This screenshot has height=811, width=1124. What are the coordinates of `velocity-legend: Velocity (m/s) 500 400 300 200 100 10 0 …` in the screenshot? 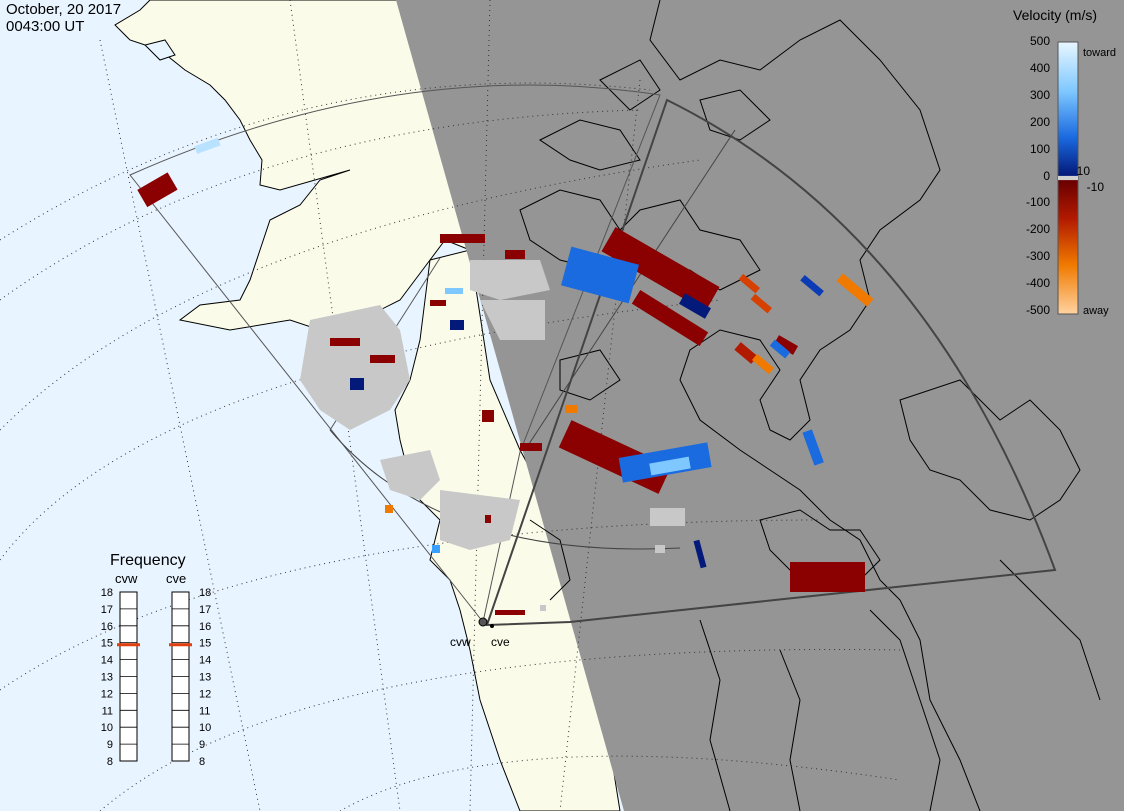 It's located at (1064, 162).